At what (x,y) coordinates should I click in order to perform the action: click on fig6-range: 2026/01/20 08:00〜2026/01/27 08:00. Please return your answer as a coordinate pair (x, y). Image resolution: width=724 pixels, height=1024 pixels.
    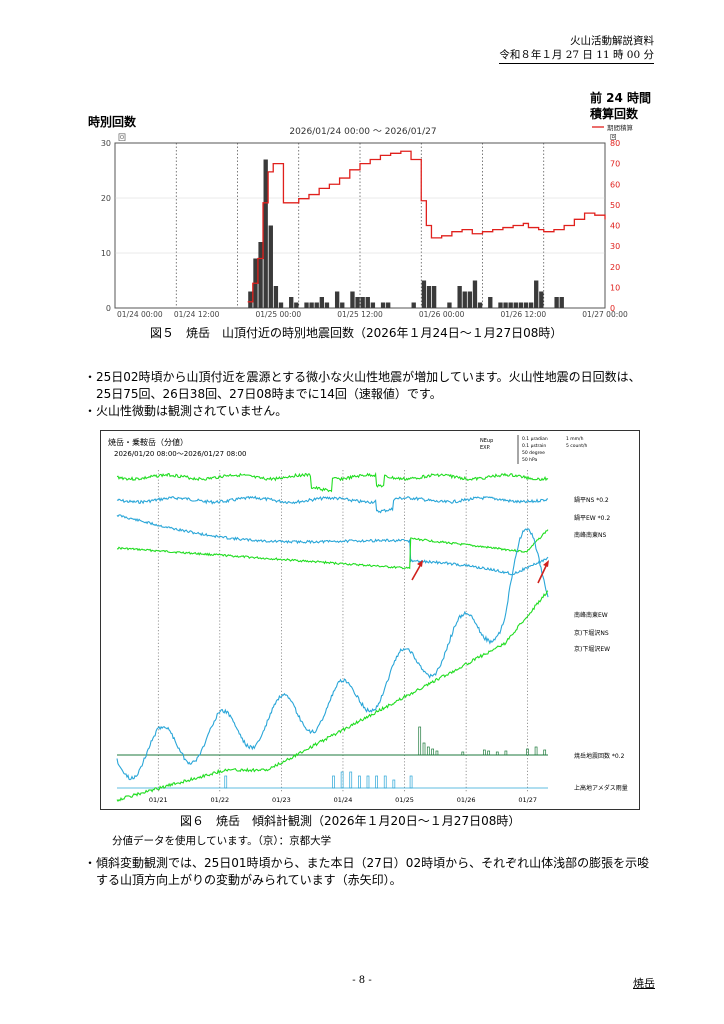
    Looking at the image, I should click on (180, 454).